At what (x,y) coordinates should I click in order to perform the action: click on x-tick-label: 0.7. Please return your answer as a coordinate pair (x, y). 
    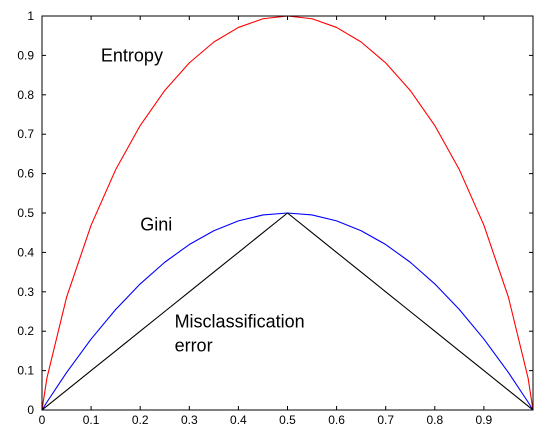
    Looking at the image, I should click on (385, 420).